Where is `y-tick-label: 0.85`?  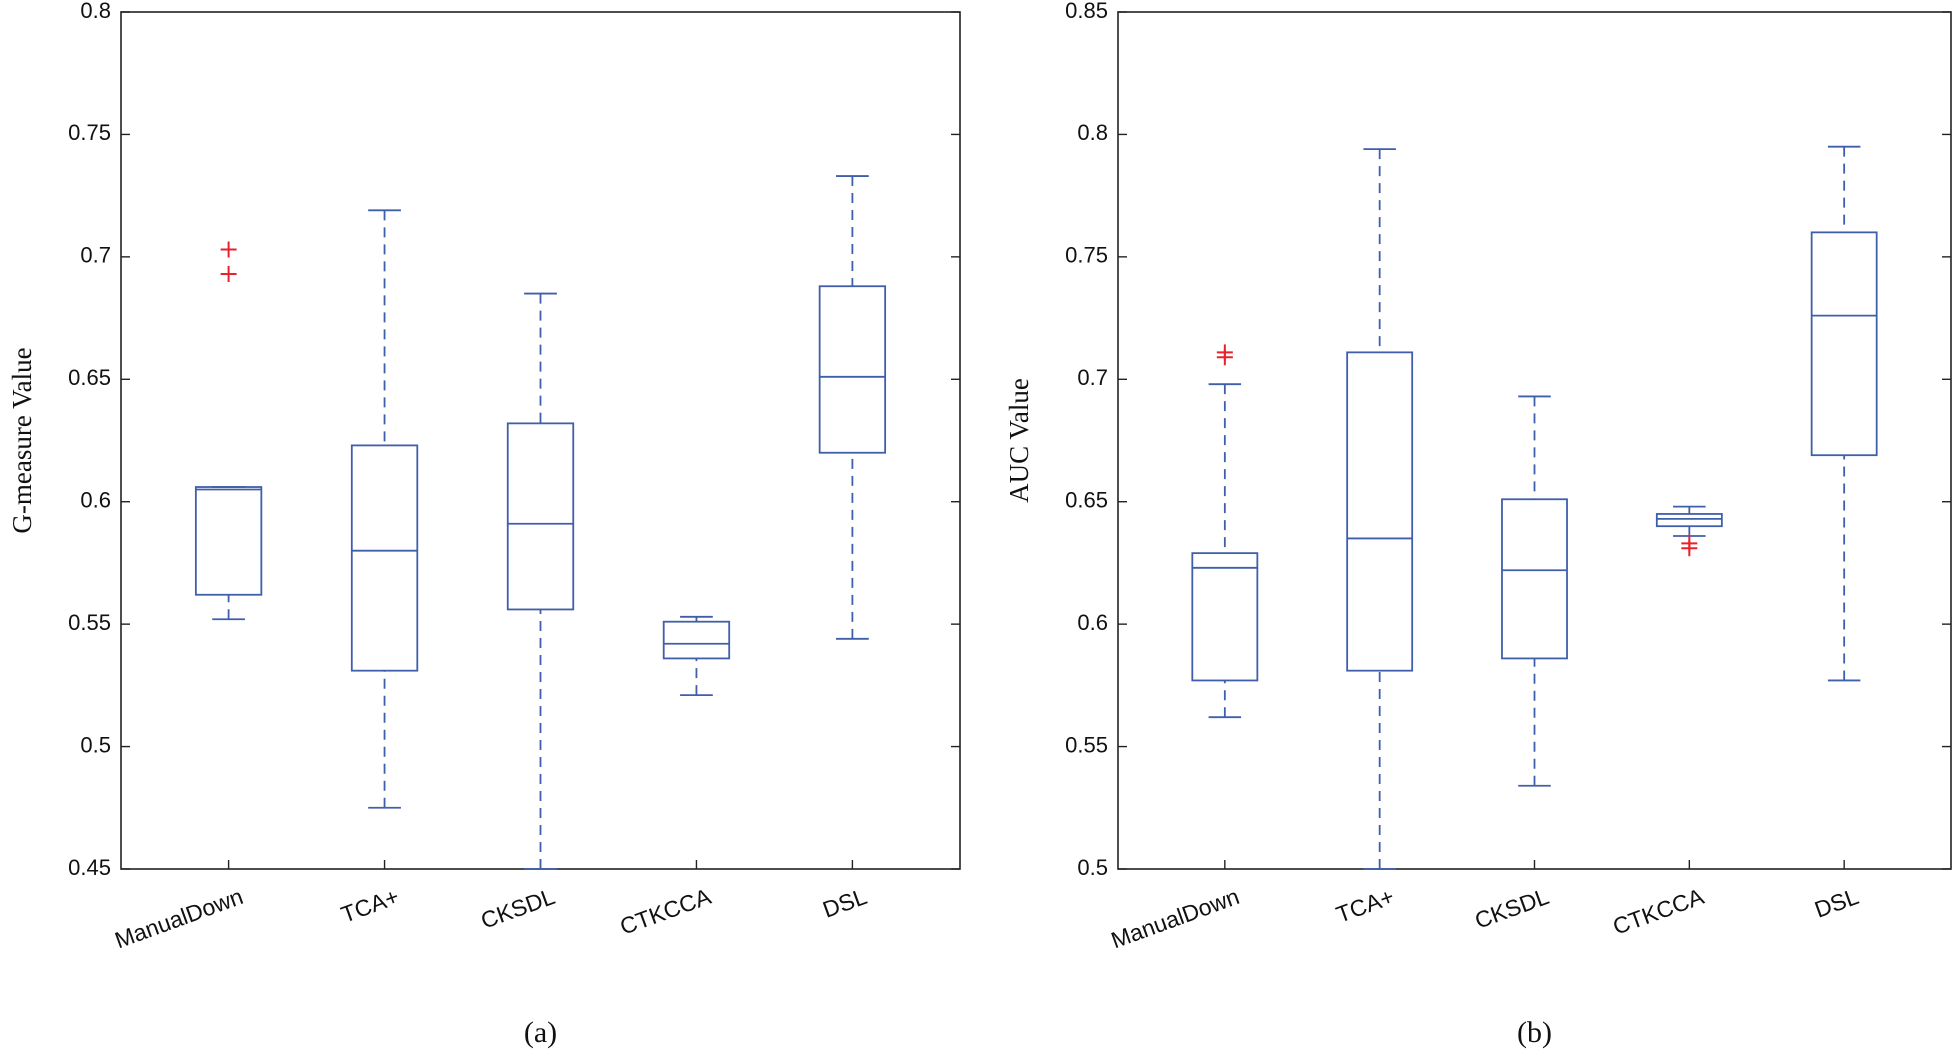 y-tick-label: 0.85 is located at coordinates (1086, 11).